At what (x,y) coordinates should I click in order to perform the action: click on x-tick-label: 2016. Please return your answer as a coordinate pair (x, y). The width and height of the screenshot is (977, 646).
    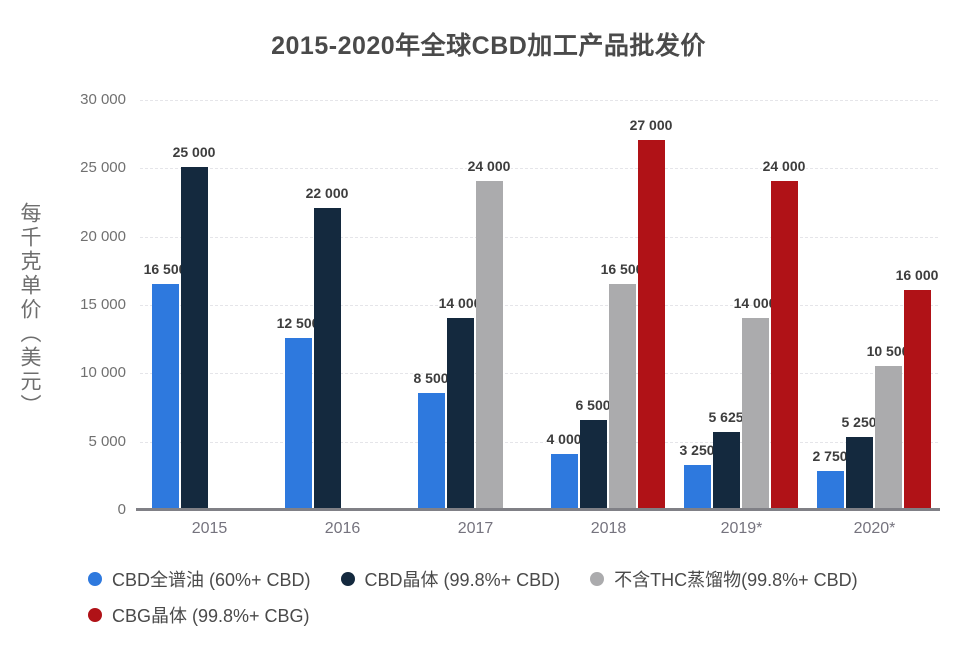
    Looking at the image, I should click on (342, 528).